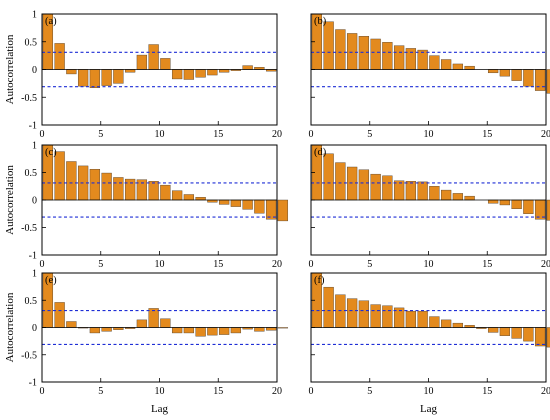  I want to click on acf-panel-b: 0 5 10 15 20 (b), so click(429, 76).